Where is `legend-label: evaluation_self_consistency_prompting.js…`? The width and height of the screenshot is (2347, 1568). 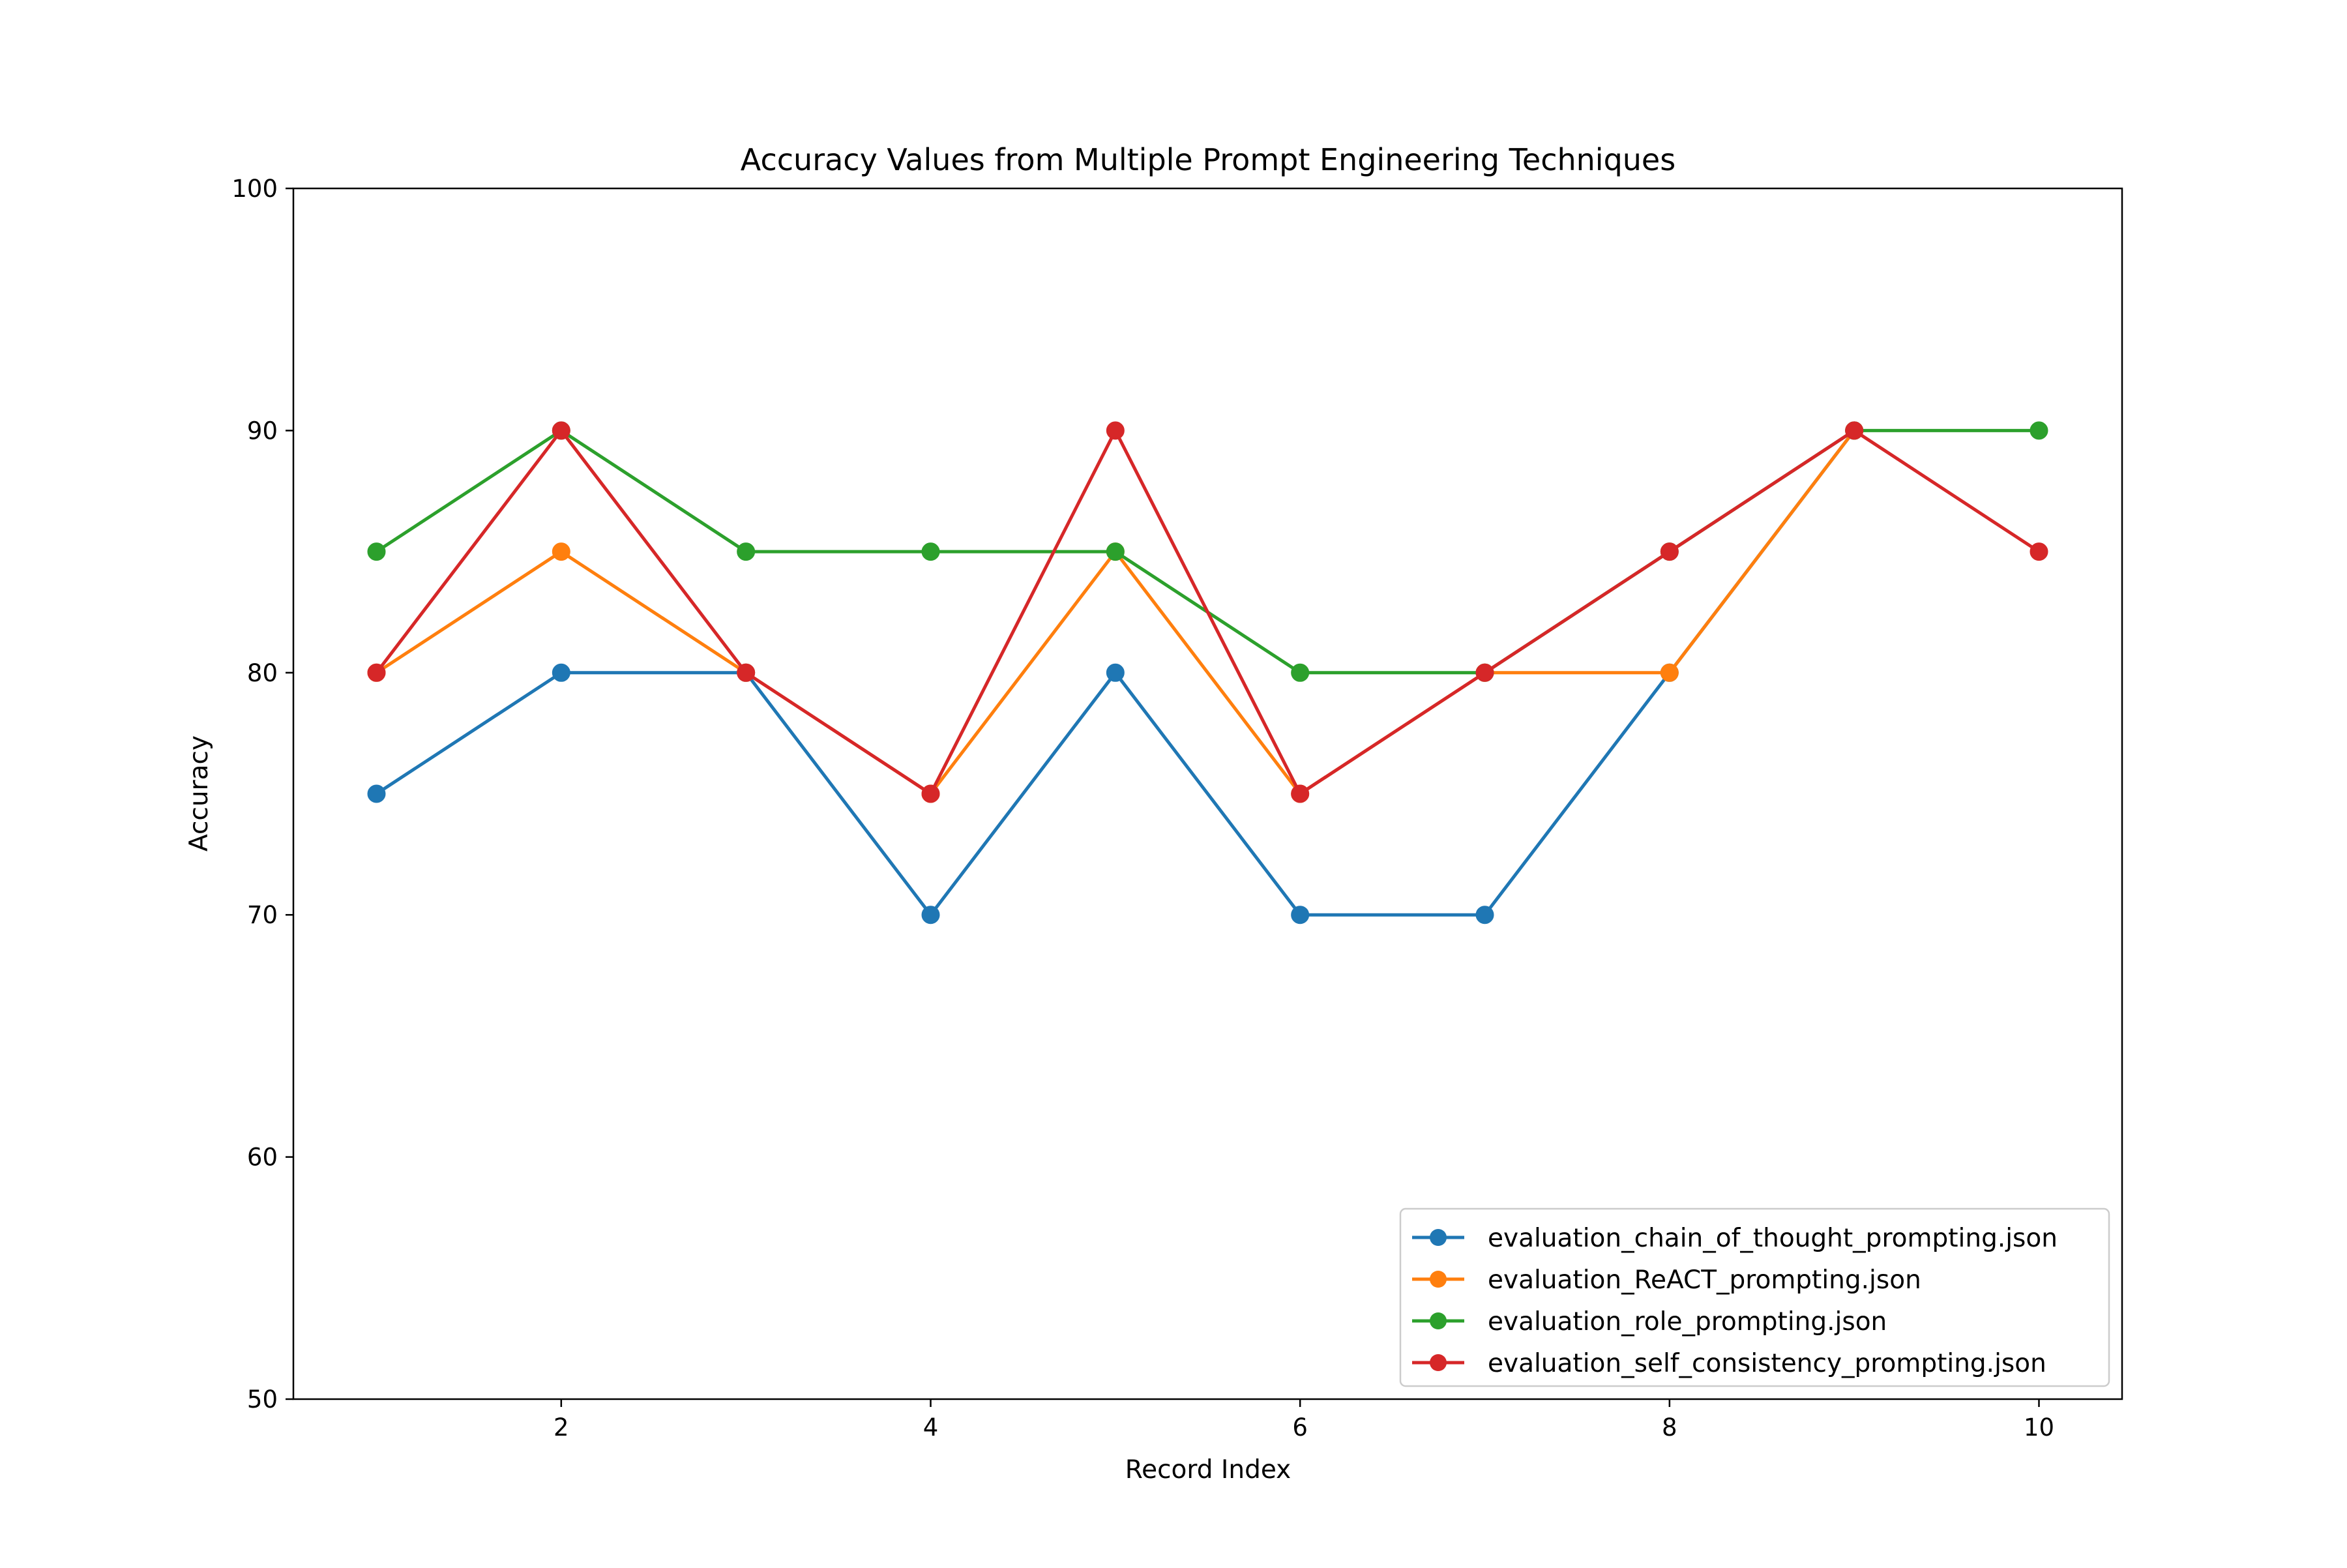 legend-label: evaluation_self_consistency_prompting.js… is located at coordinates (1767, 1363).